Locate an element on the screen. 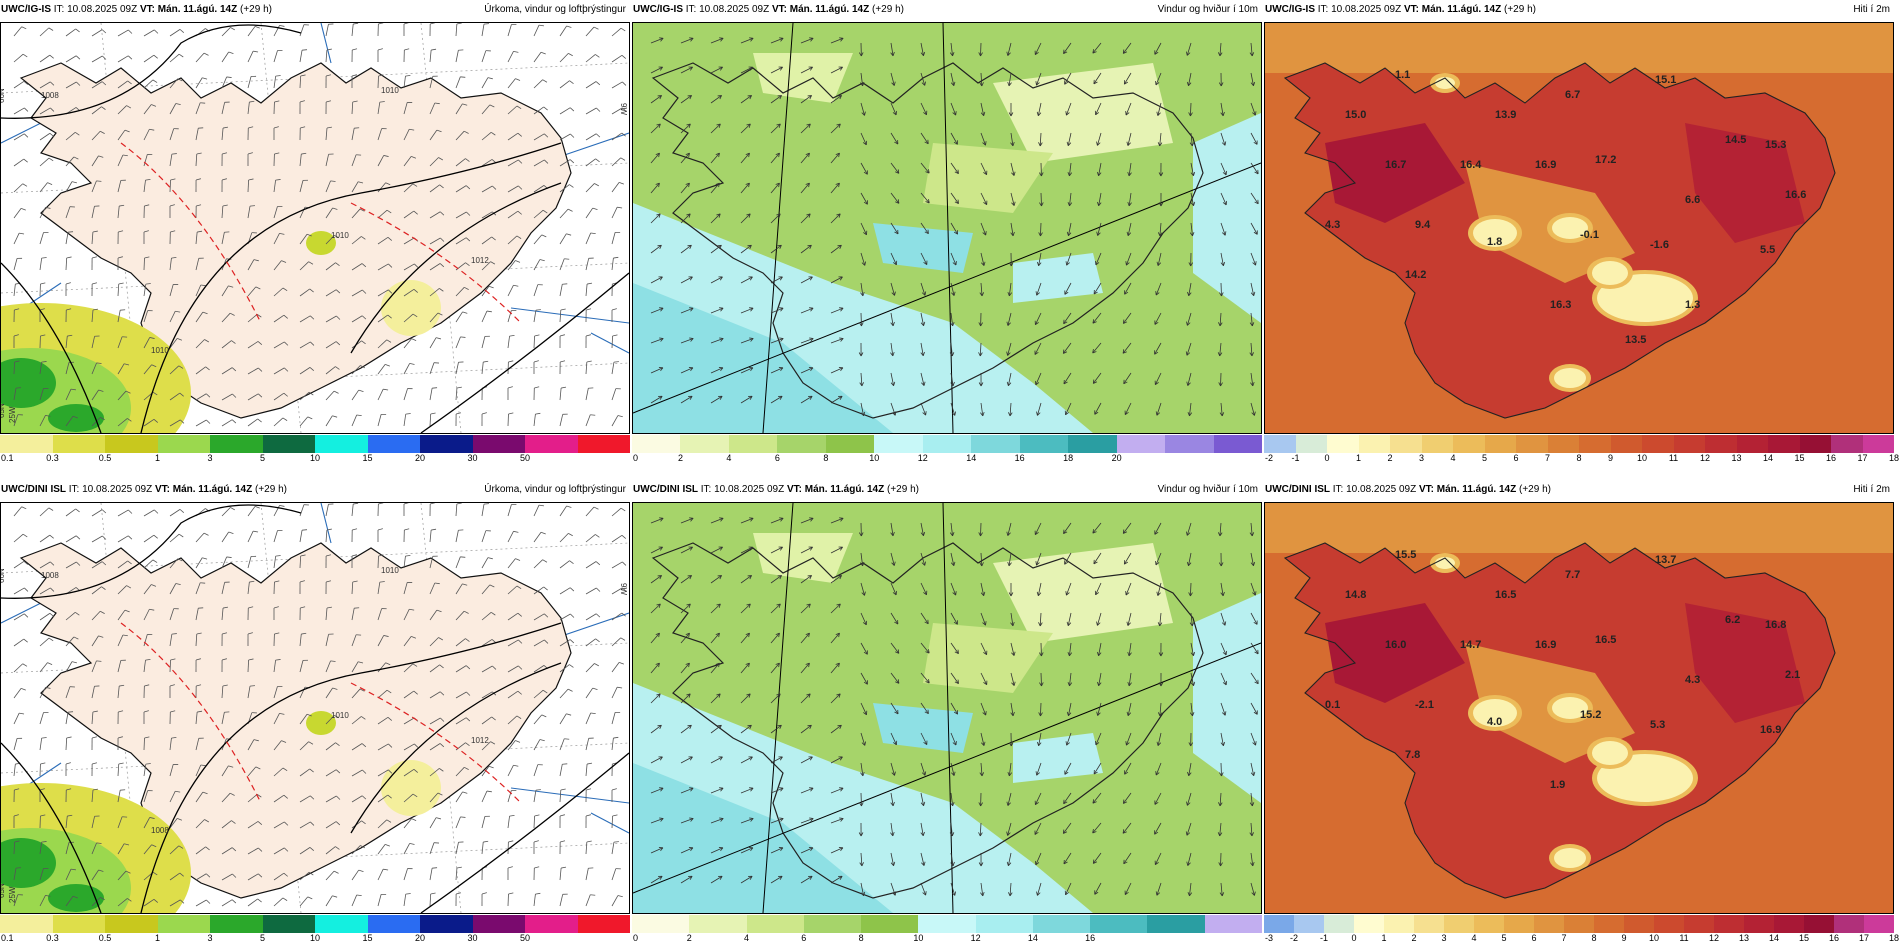 The height and width of the screenshot is (950, 1900). temperature-value: 6.2 is located at coordinates (1732, 620).